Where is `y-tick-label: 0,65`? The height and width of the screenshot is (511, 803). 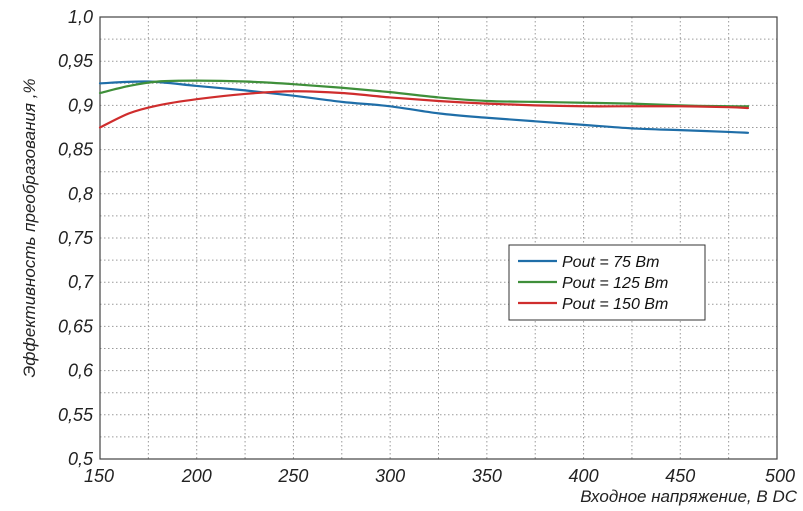 y-tick-label: 0,65 is located at coordinates (76, 326).